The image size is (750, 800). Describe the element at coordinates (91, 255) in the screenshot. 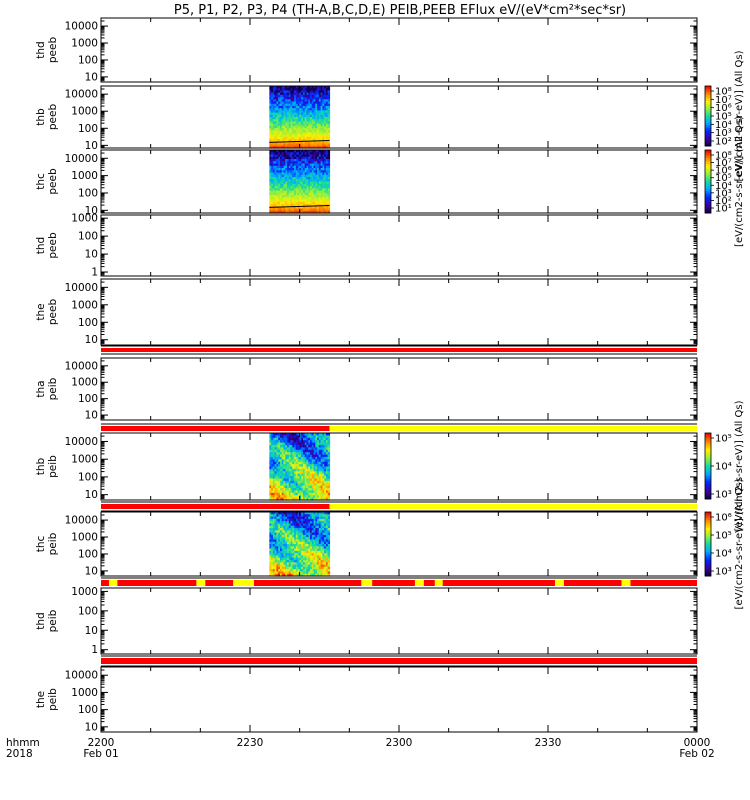

I see `y-tick-label: 10` at that location.